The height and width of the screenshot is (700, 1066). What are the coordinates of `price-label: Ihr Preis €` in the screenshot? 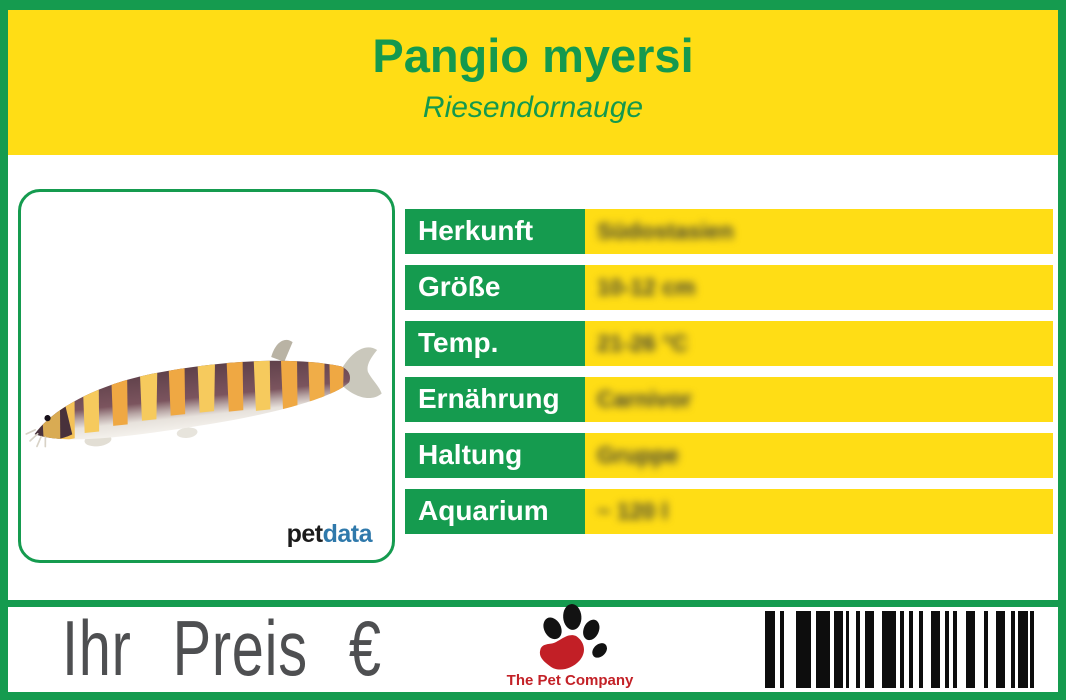 It's located at (222, 648).